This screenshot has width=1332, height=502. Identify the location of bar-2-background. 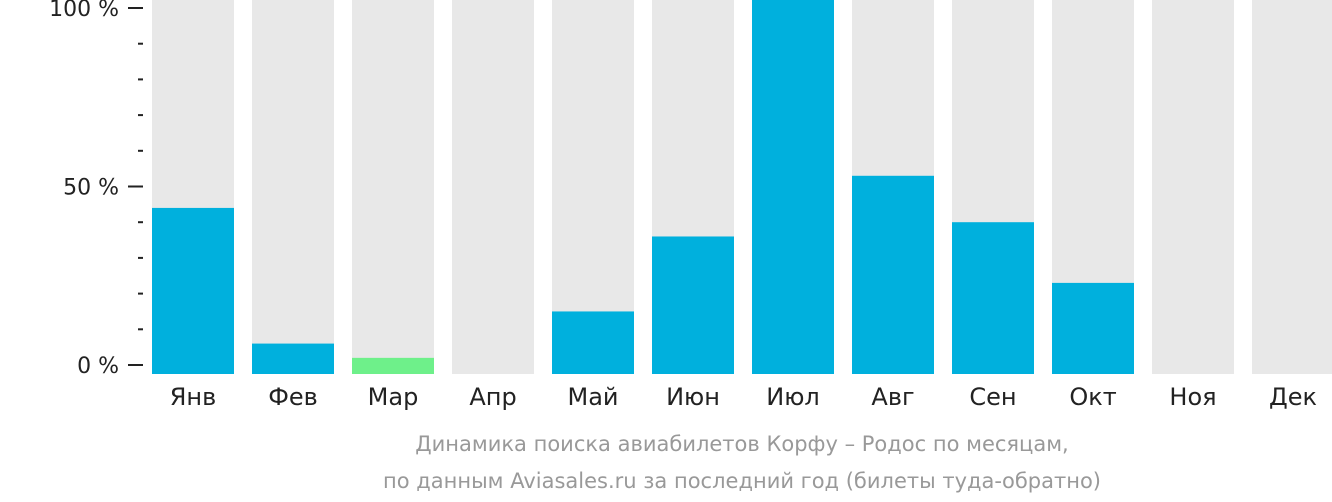
(293, 187).